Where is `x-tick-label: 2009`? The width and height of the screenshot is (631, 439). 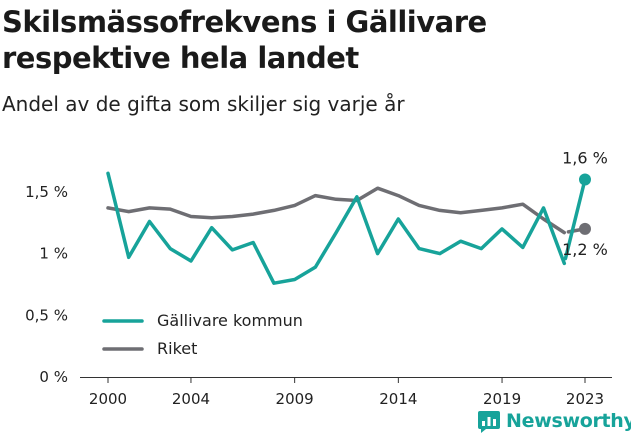
x-tick-label: 2009 is located at coordinates (295, 399).